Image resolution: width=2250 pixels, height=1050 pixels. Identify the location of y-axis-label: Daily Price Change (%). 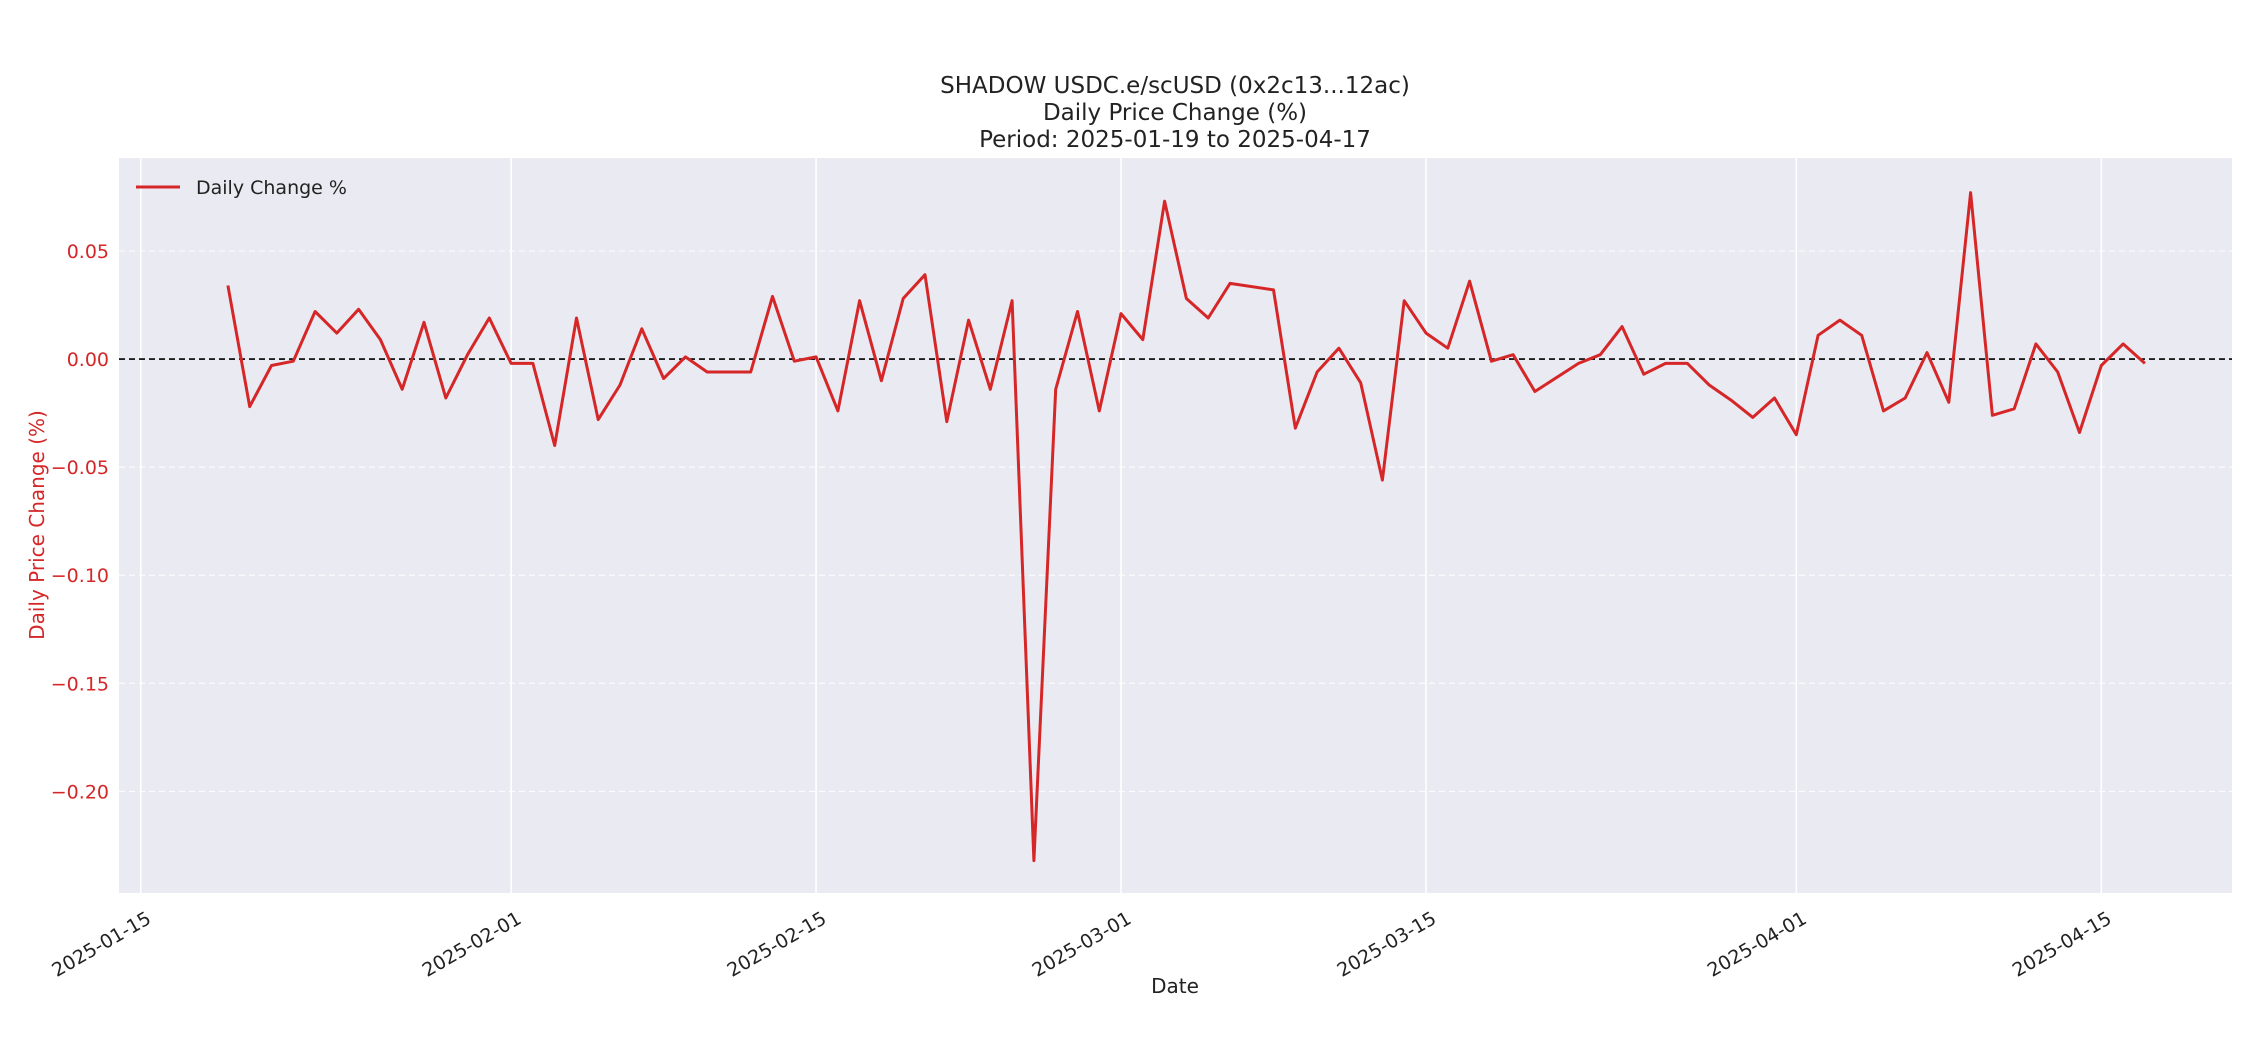
(37, 525).